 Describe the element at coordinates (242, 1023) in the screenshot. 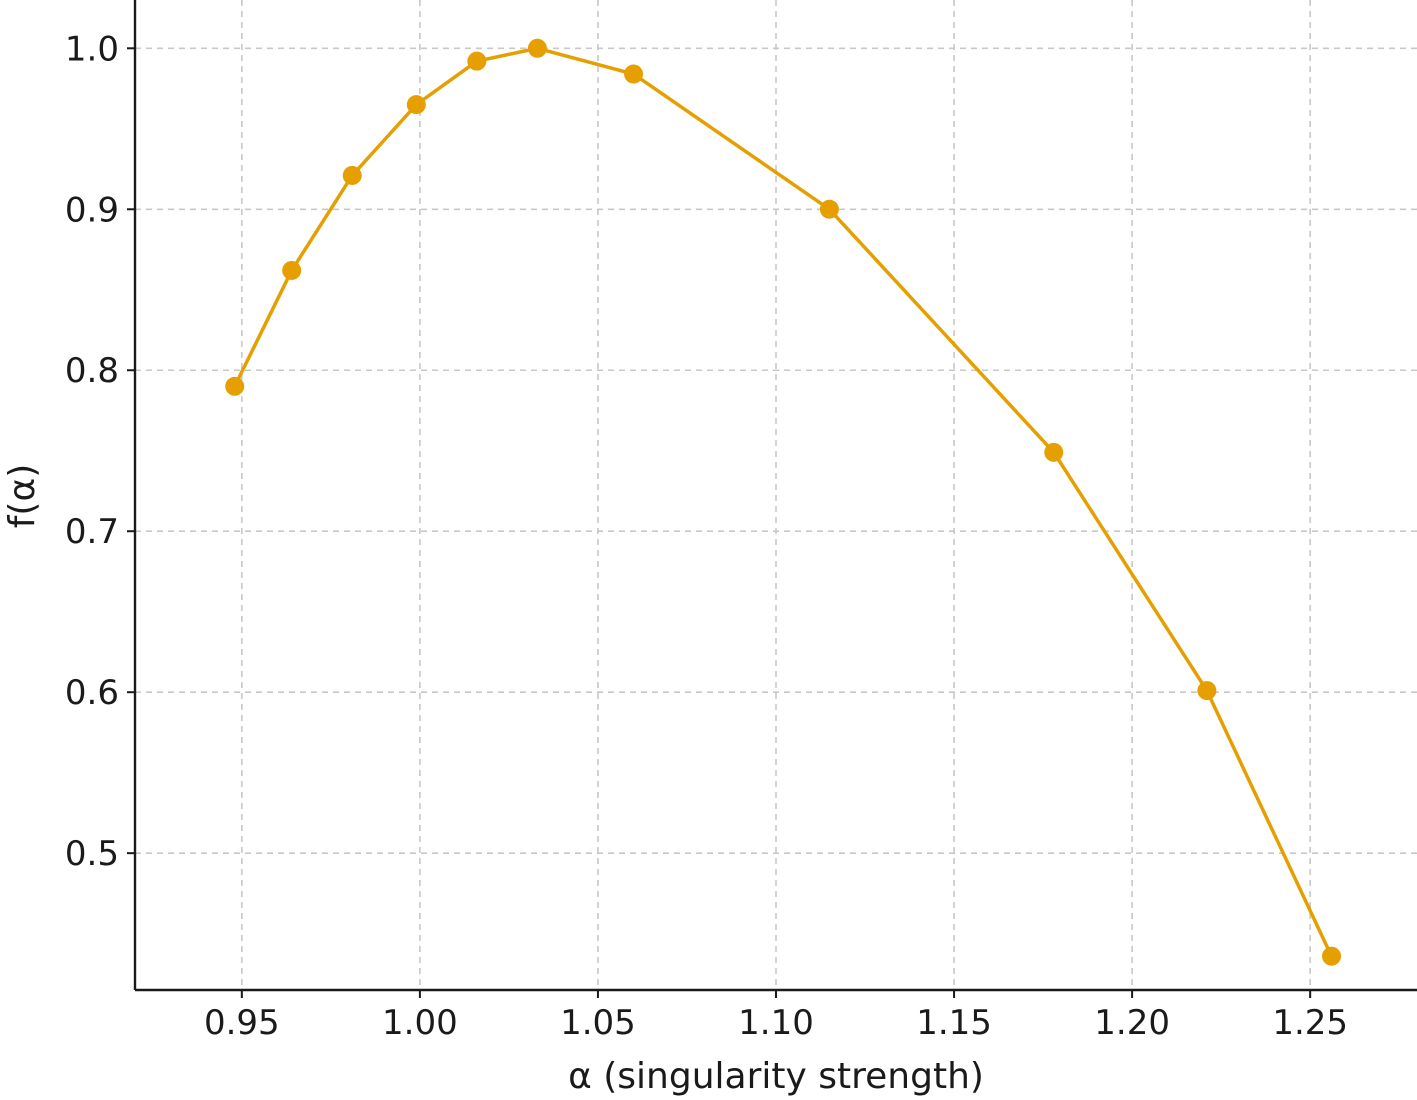

I see `x-tick-label: 0.95` at that location.